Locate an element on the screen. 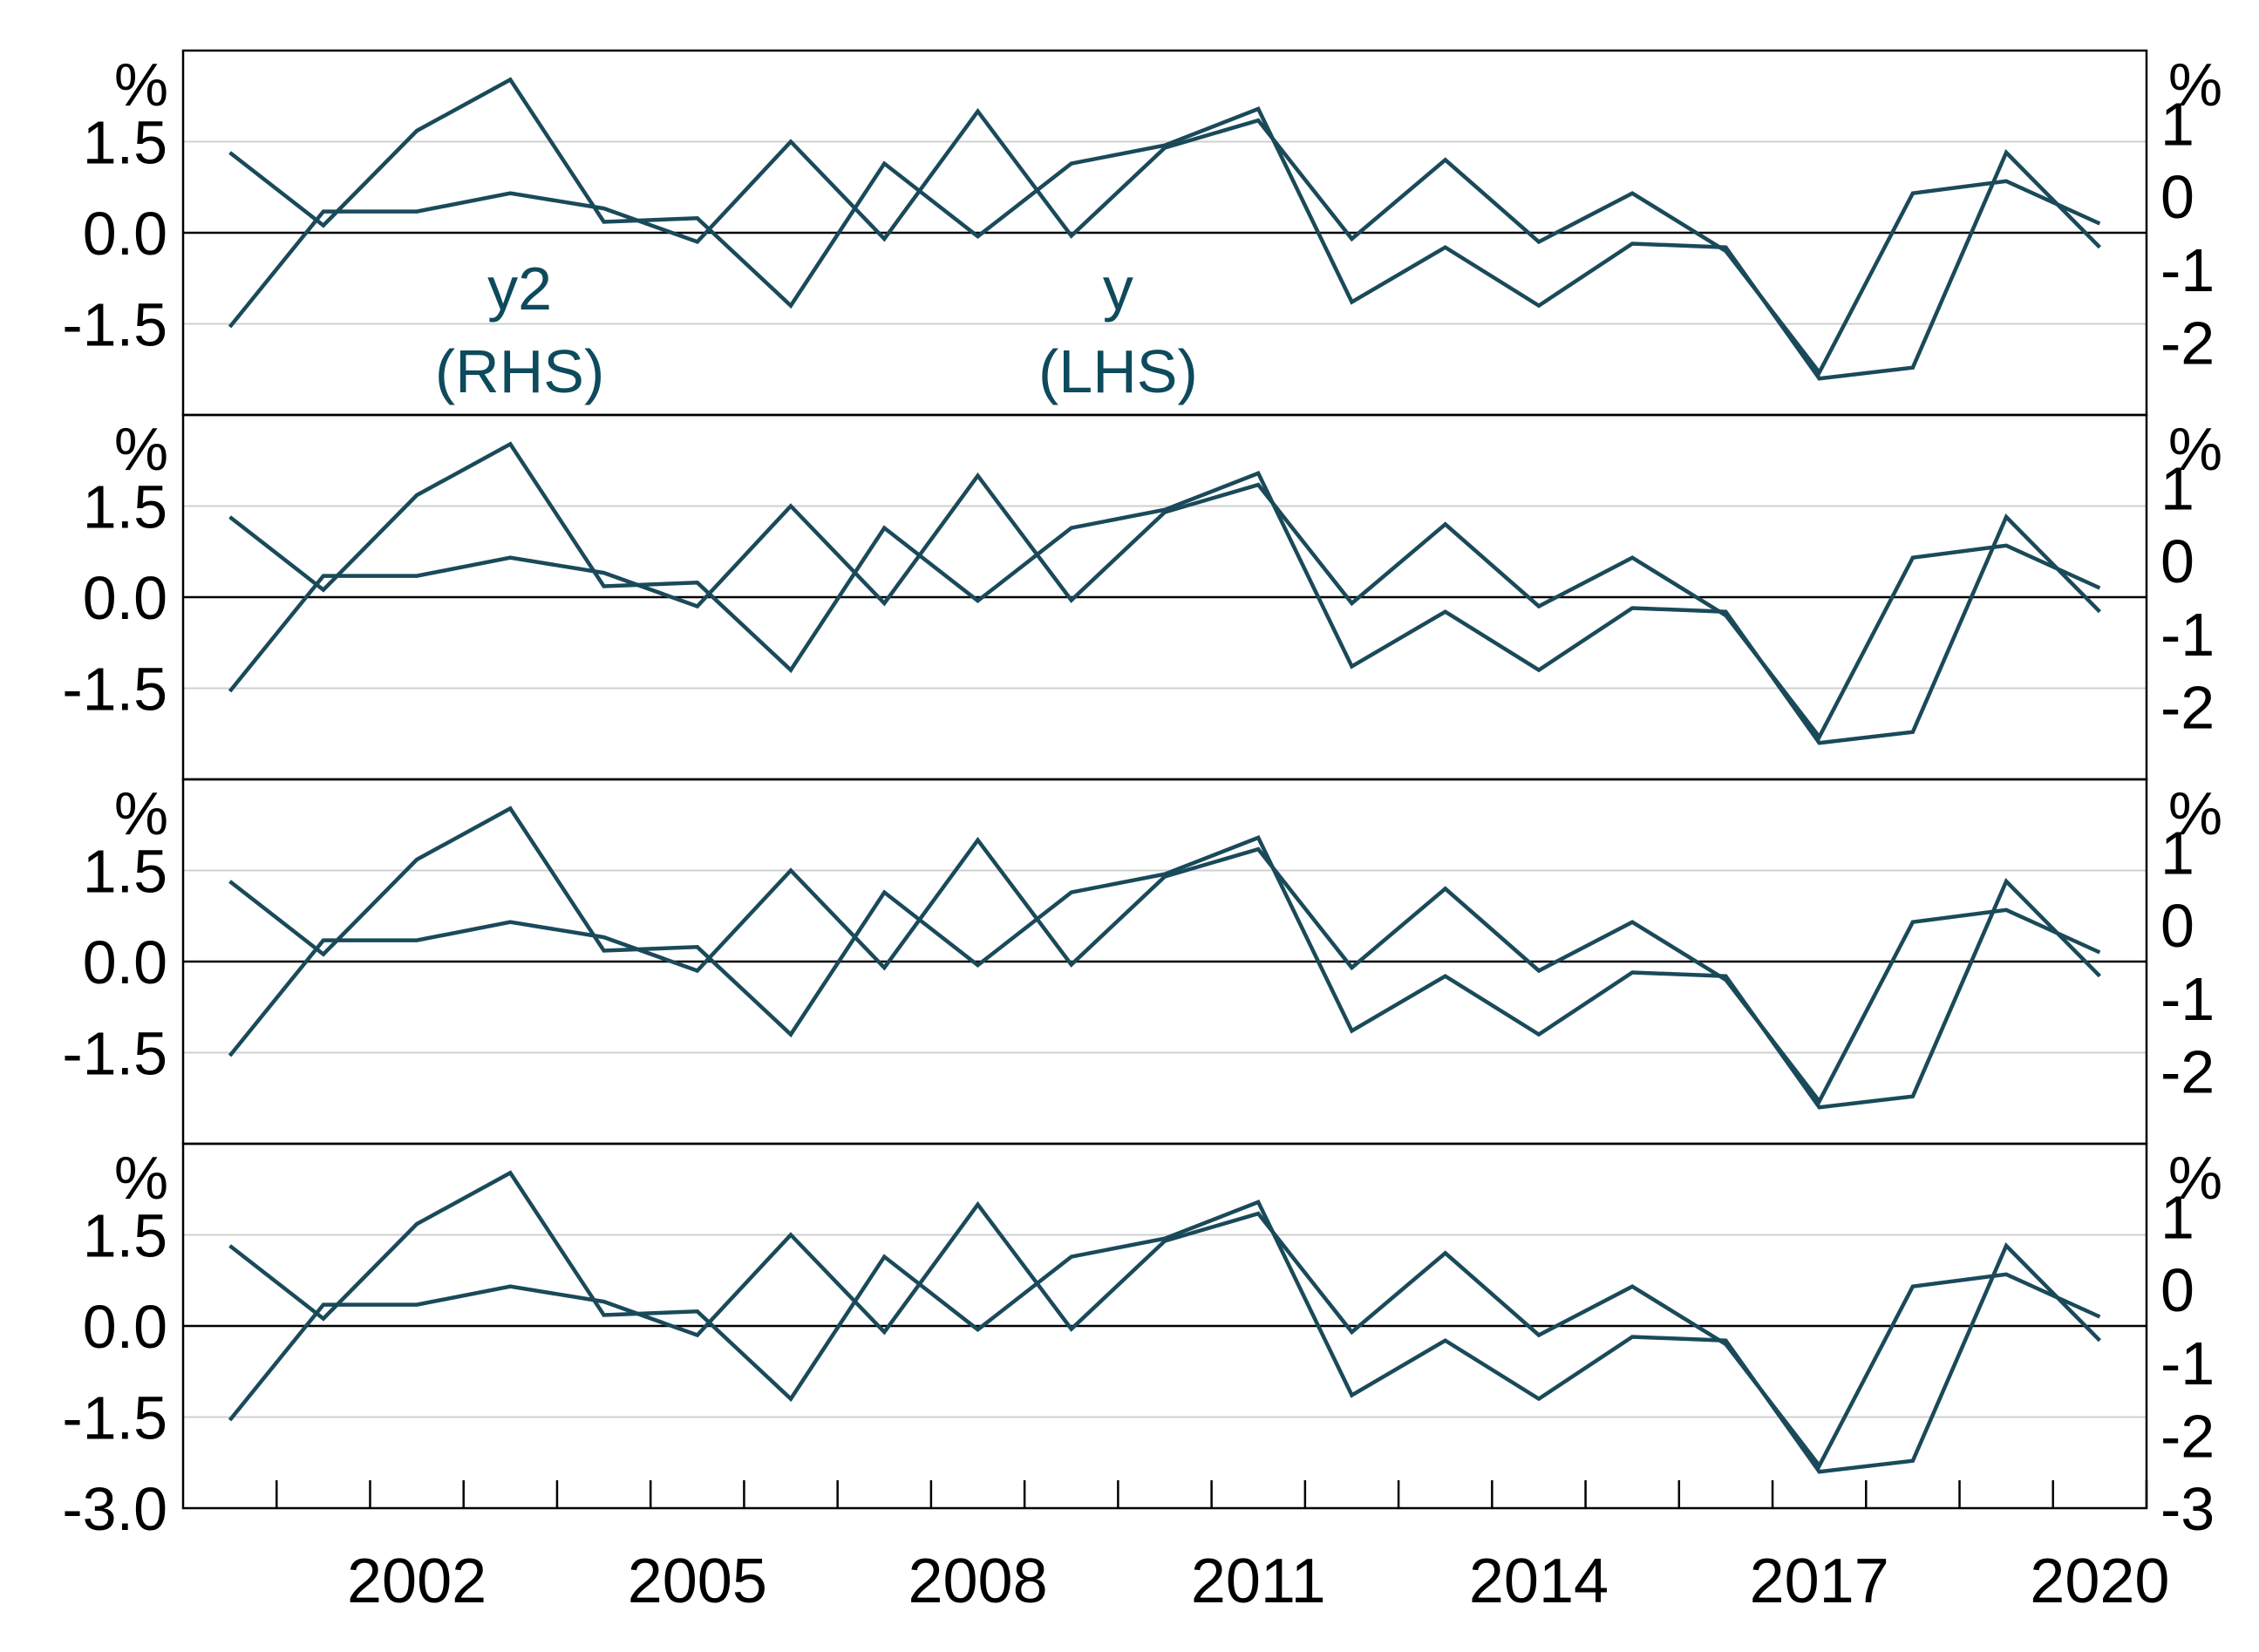 The width and height of the screenshot is (2259, 1652). x-axis: 2002 2005 2008 2011 2014 2017 2020 is located at coordinates (1222, 1548).